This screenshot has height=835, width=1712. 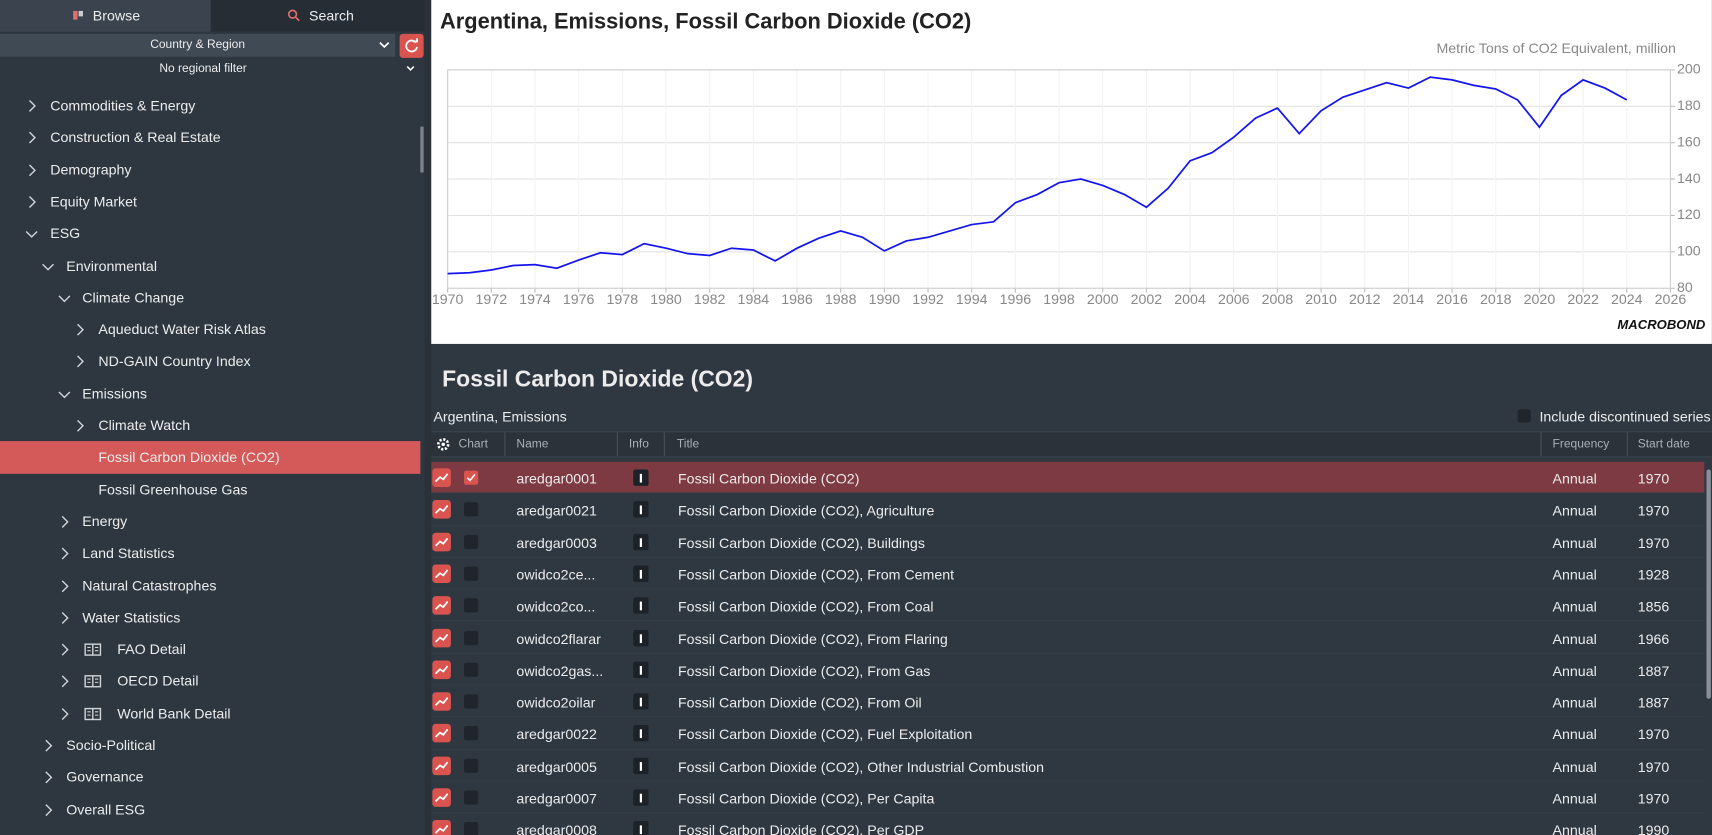 I want to click on refresh-button, so click(x=411, y=45).